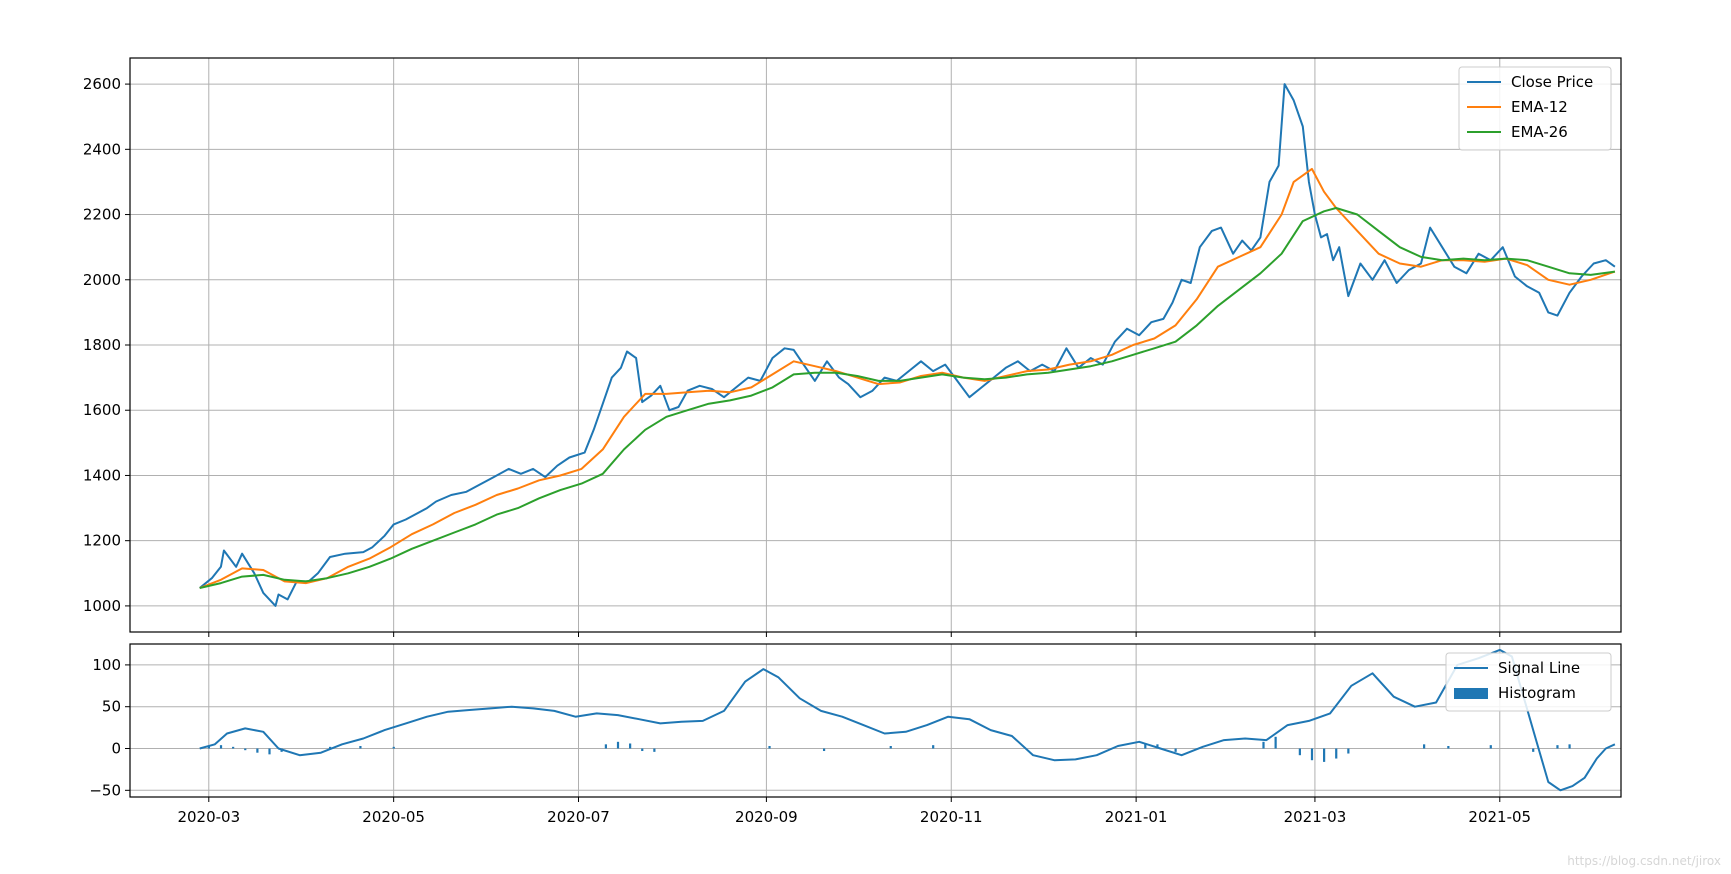  Describe the element at coordinates (111, 707) in the screenshot. I see `y-tick-label: 50` at that location.